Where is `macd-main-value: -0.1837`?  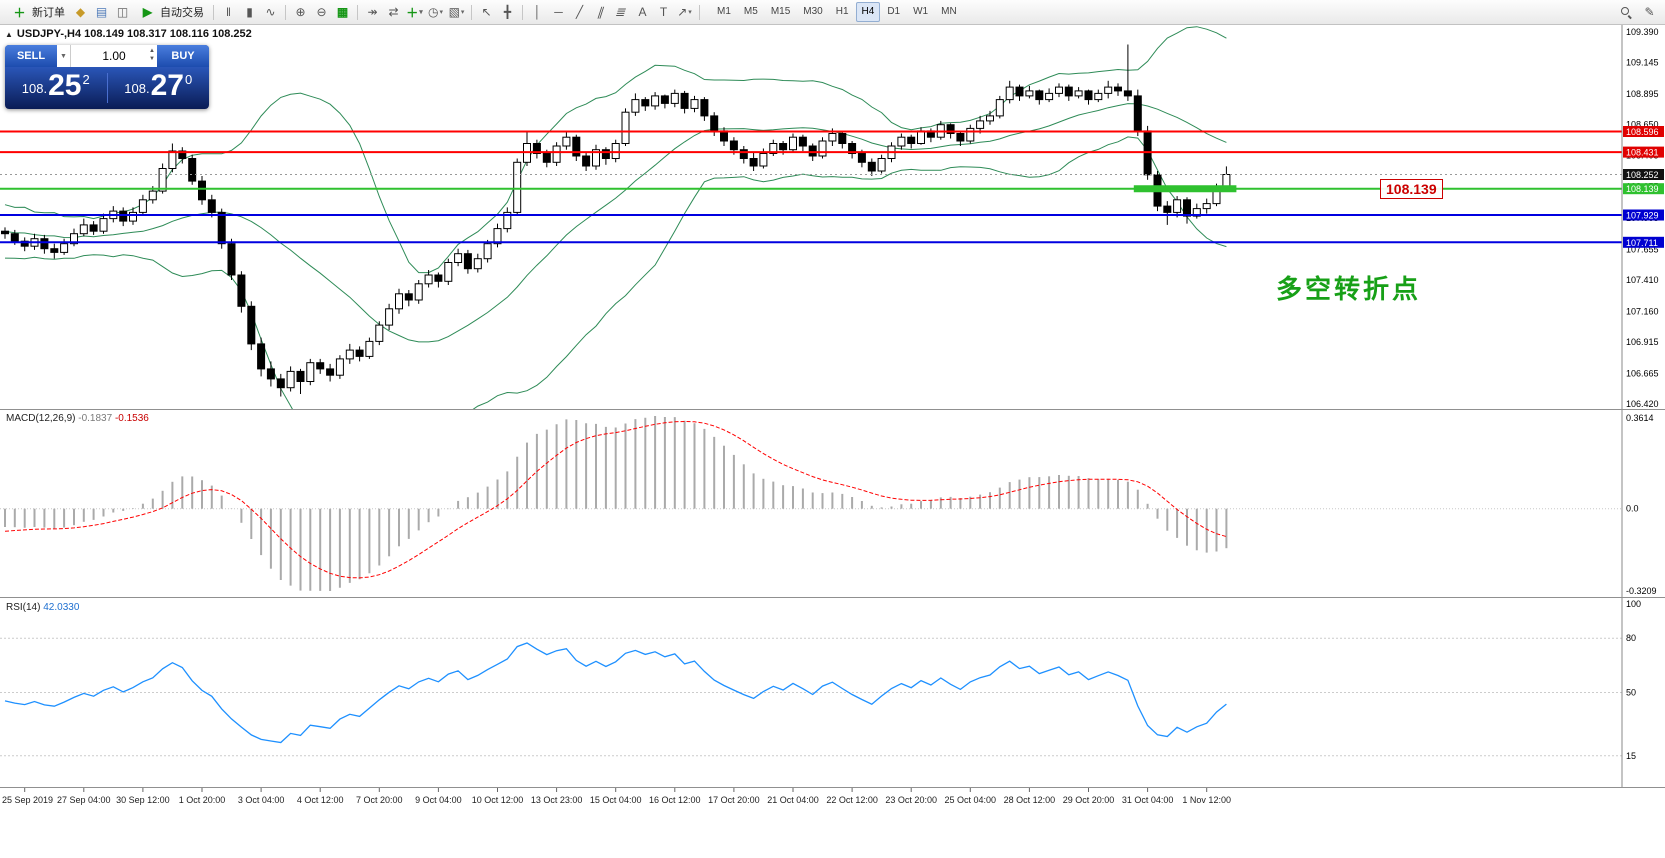
macd-main-value: -0.1837 is located at coordinates (95, 418).